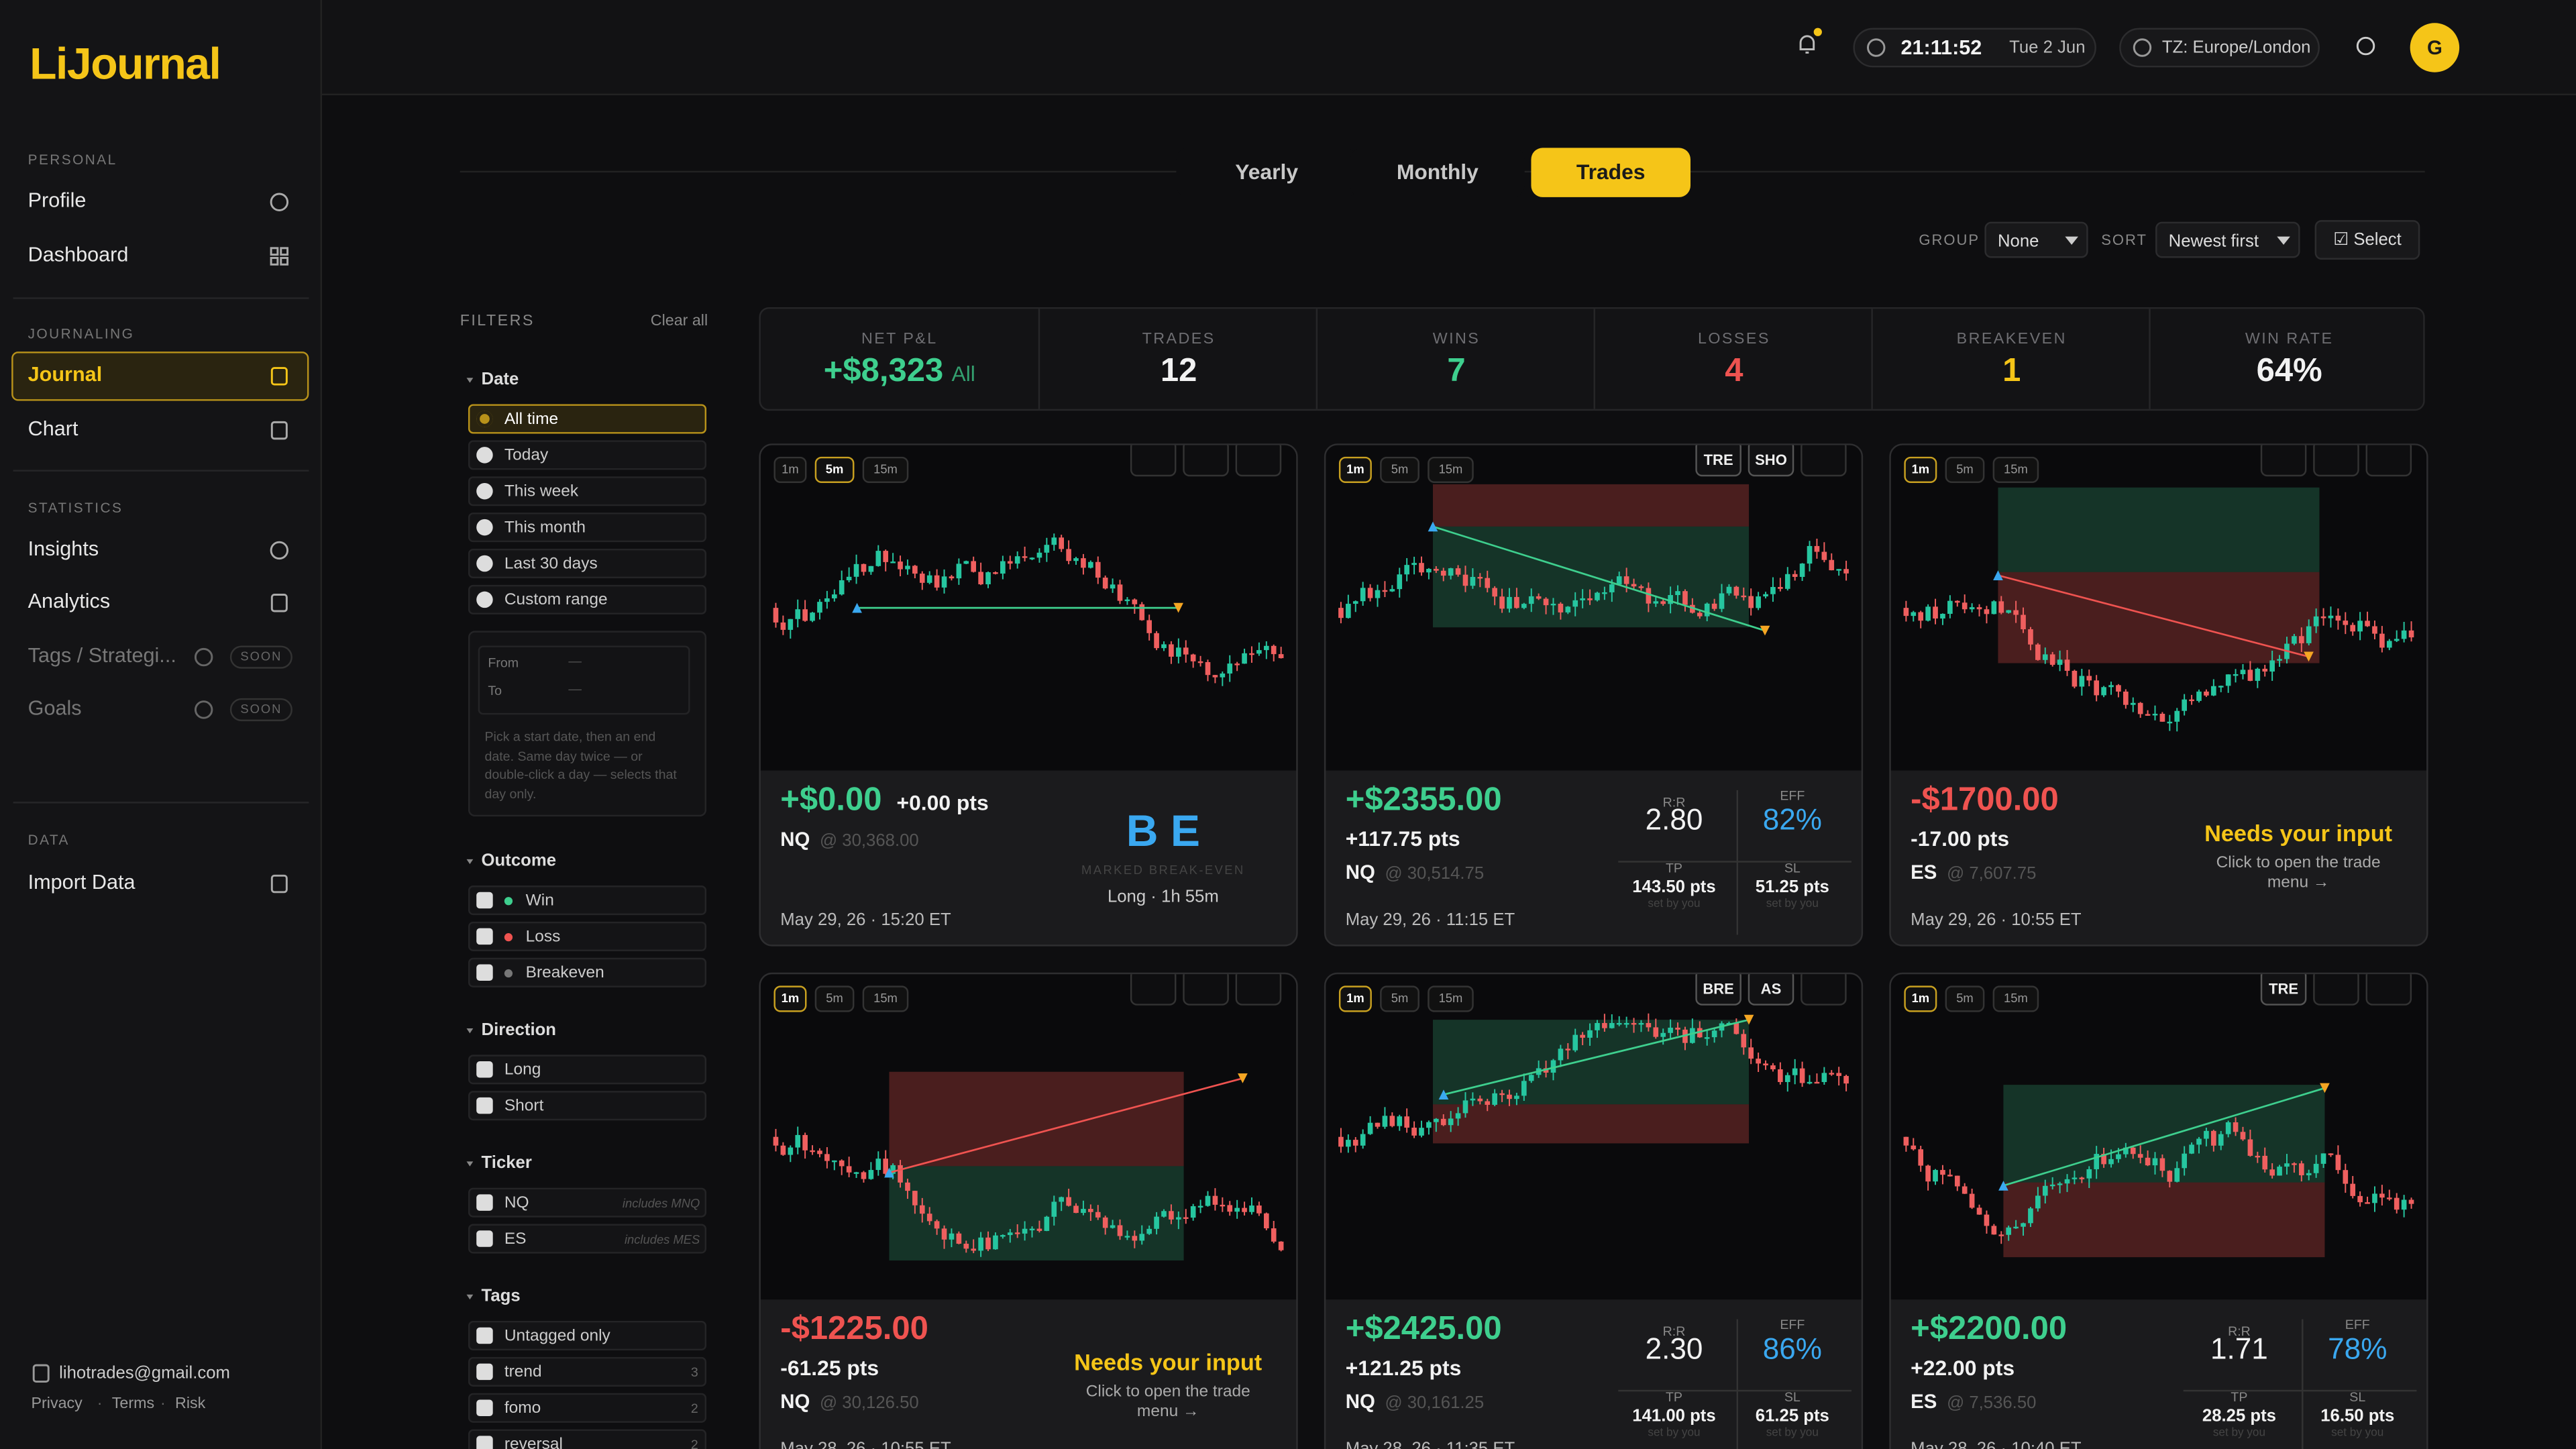 The width and height of the screenshot is (2576, 1449). What do you see at coordinates (587, 1408) in the screenshot?
I see `filter-option: fomo 2` at bounding box center [587, 1408].